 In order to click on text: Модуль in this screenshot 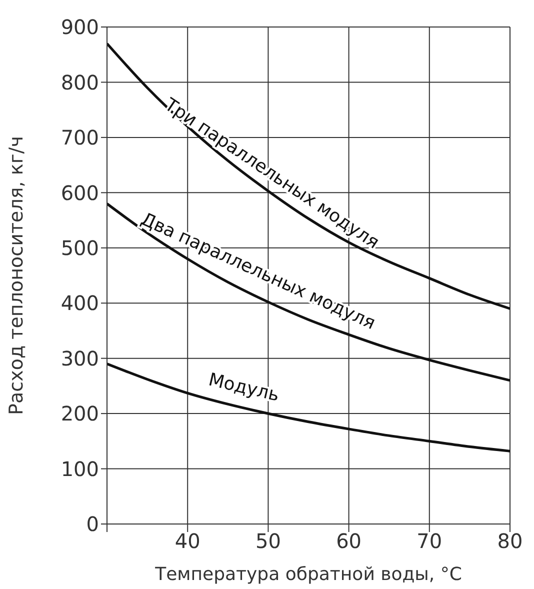, I will do `click(244, 387)`.